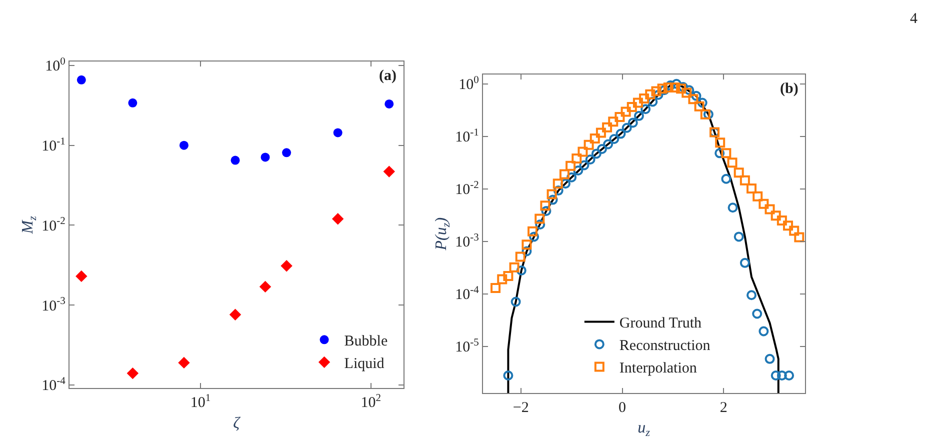 The width and height of the screenshot is (925, 446). What do you see at coordinates (520, 408) in the screenshot?
I see `x-tick-label: −2` at bounding box center [520, 408].